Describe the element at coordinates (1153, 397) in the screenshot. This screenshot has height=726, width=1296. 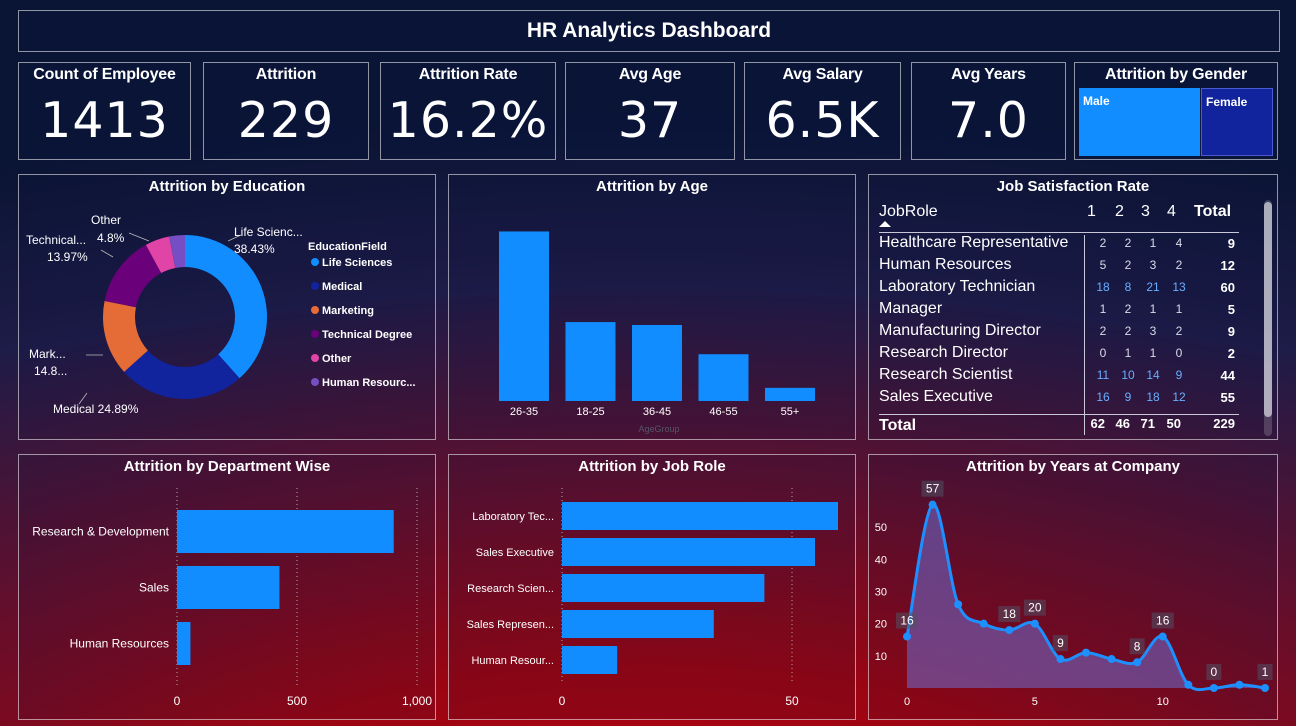
I see `table-cell: 18` at that location.